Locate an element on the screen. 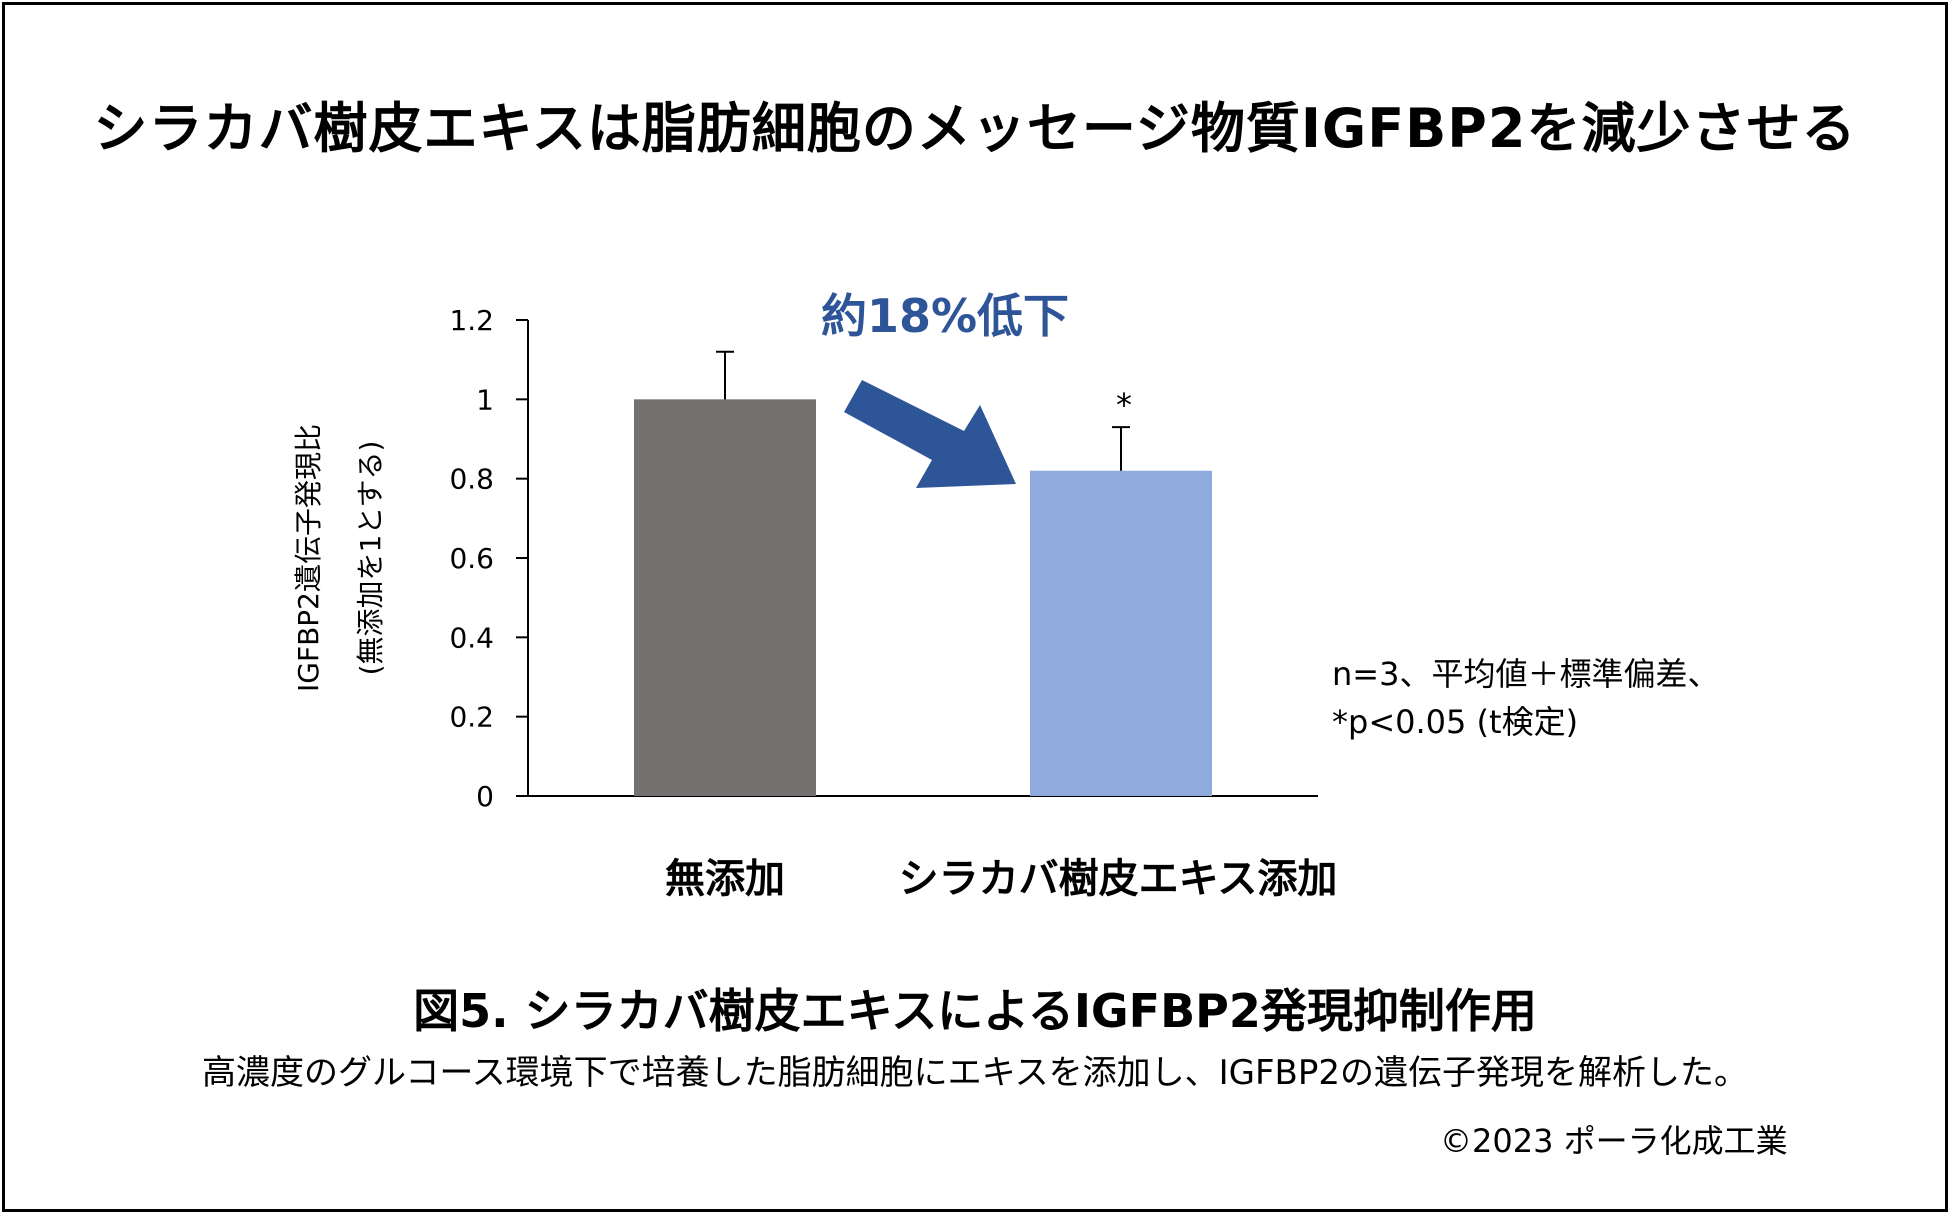  main-title: シラカバ樹皮エキスは脂肪細胞のメッセージ物質IGFBP2を減少させる is located at coordinates (975, 128).